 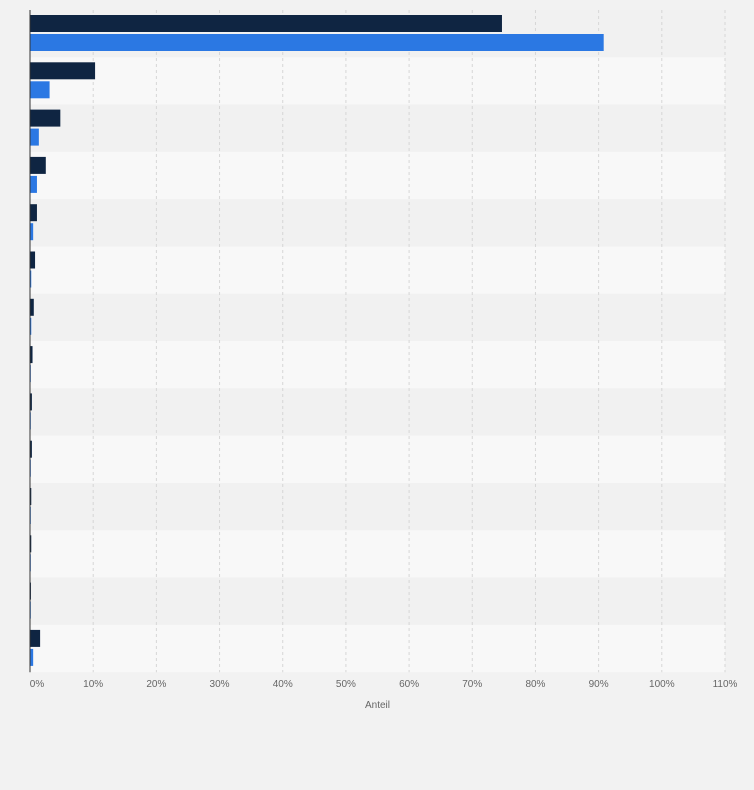 I want to click on bar-series1-row8, so click(x=31, y=355).